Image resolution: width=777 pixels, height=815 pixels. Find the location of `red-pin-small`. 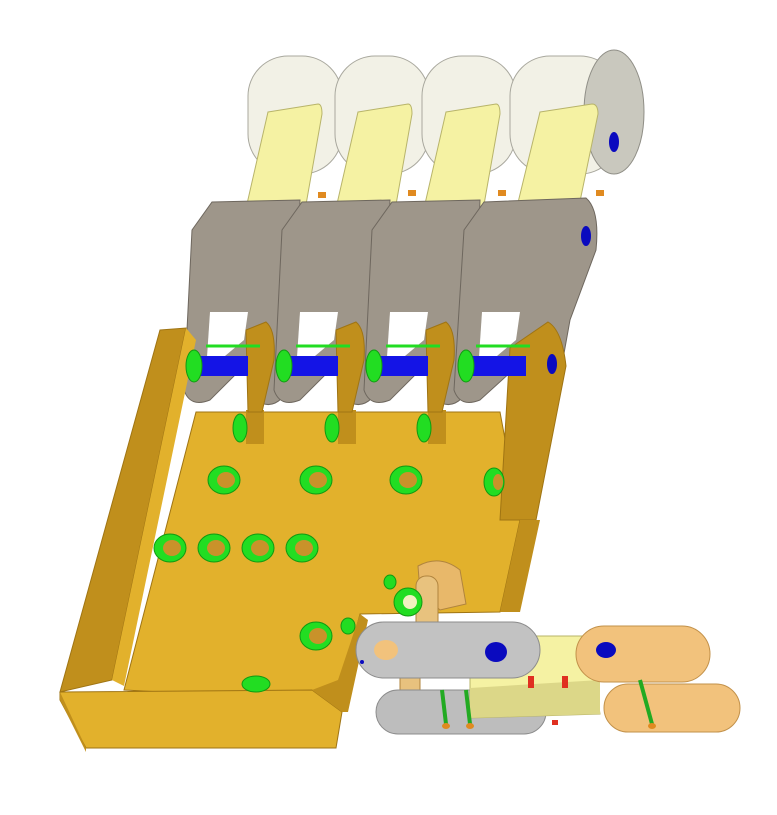

red-pin-small is located at coordinates (555, 722).